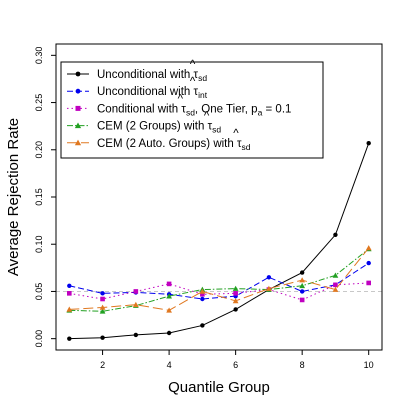 This screenshot has width=410, height=410. I want to click on x-tick-label: 2, so click(102, 365).